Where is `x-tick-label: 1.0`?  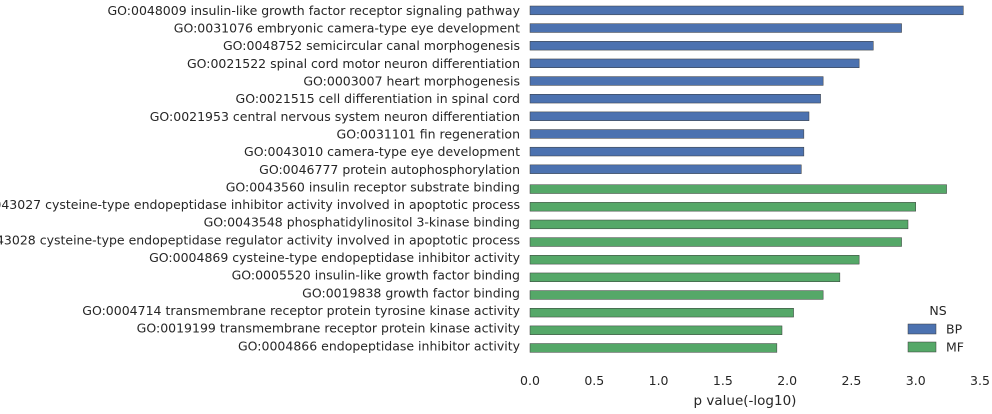 x-tick-label: 1.0 is located at coordinates (659, 380).